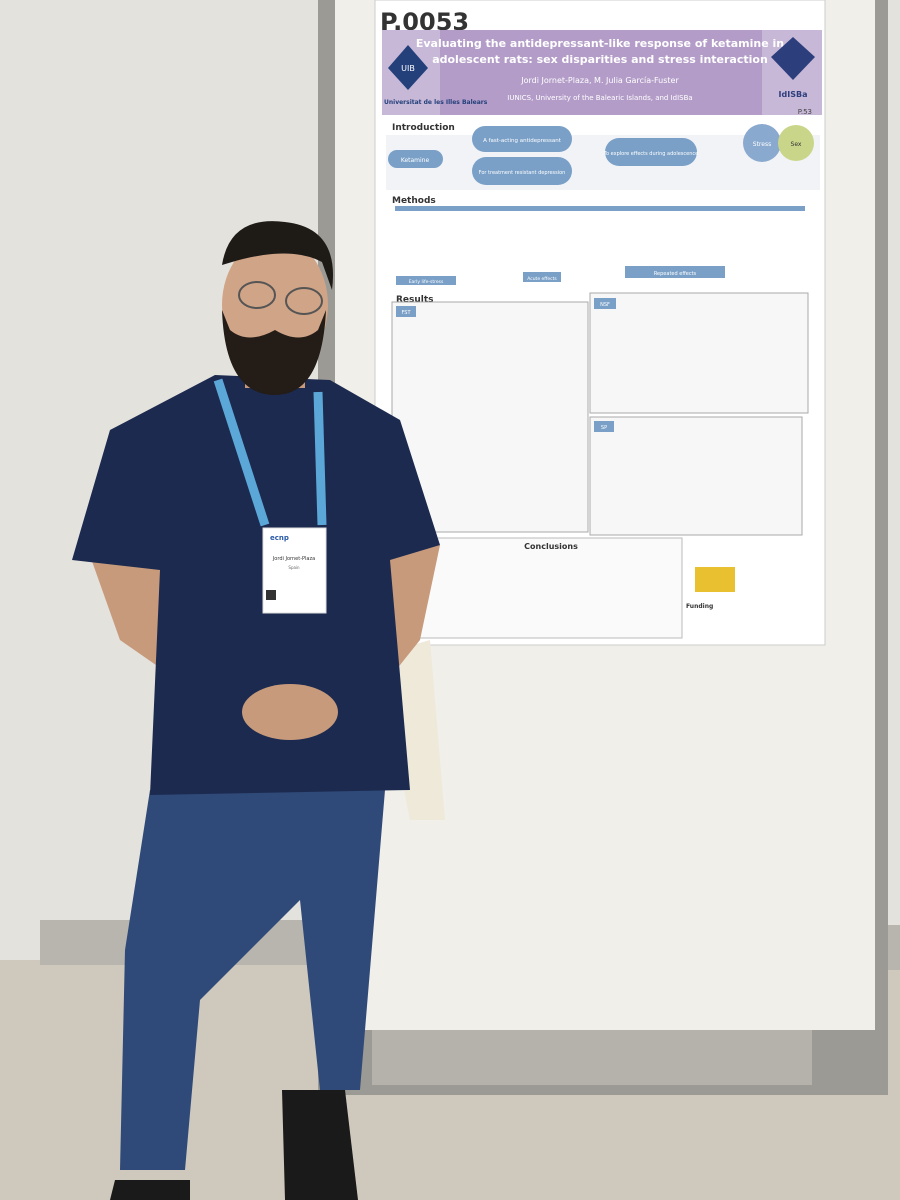  I want to click on shirt, so click(256, 585).